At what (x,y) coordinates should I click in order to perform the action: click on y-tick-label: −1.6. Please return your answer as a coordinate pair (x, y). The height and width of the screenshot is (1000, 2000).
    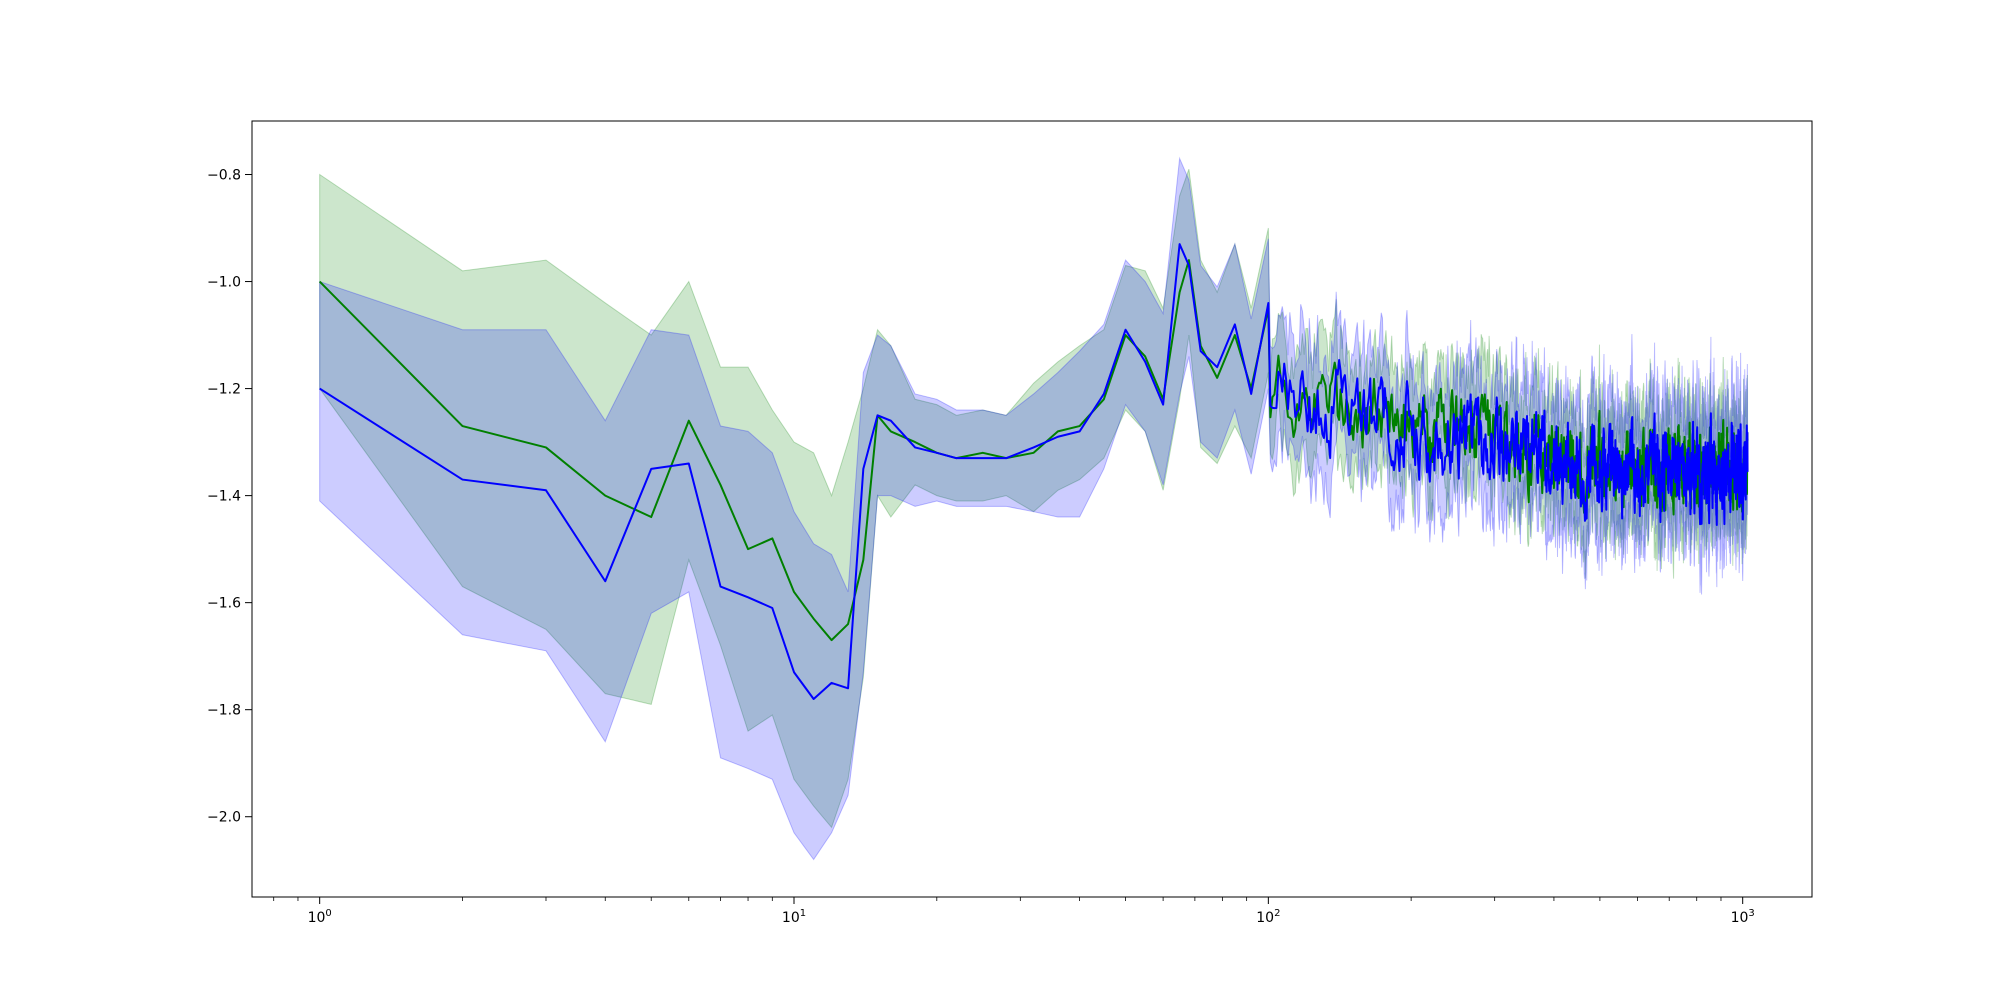
    Looking at the image, I should click on (224, 604).